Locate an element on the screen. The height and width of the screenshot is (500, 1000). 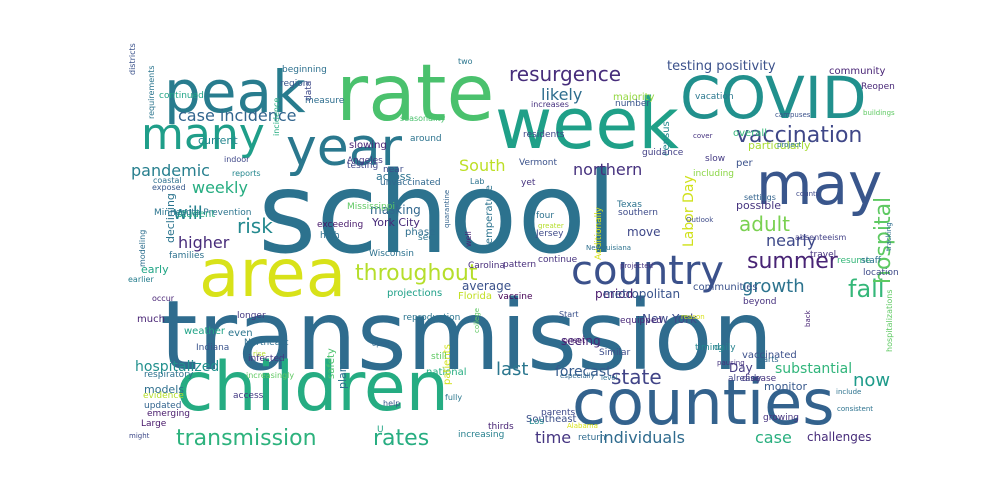
word-likely-38: likely is located at coordinates (561, 94).